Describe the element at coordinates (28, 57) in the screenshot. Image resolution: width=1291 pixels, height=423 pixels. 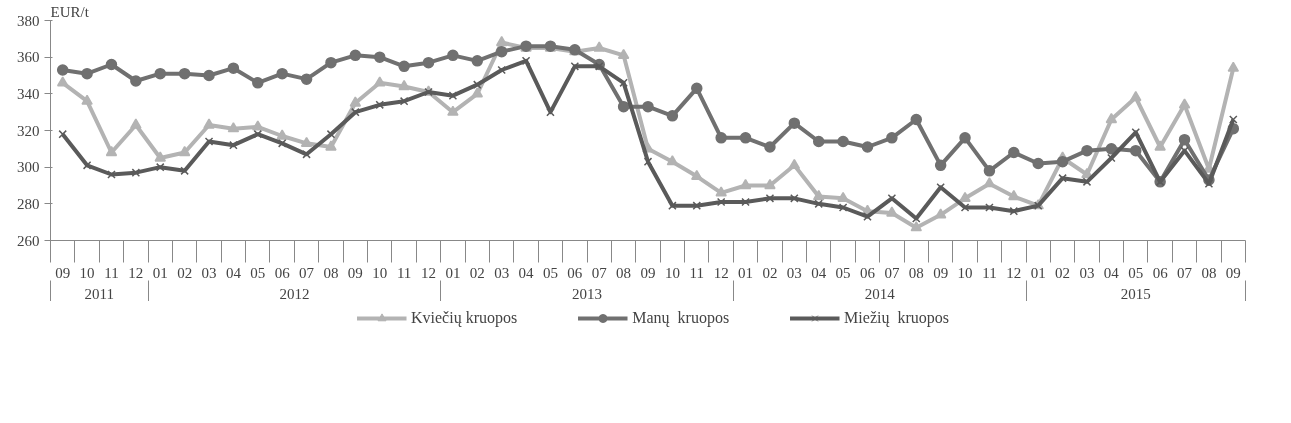
I see `y-tick-label: 360` at that location.